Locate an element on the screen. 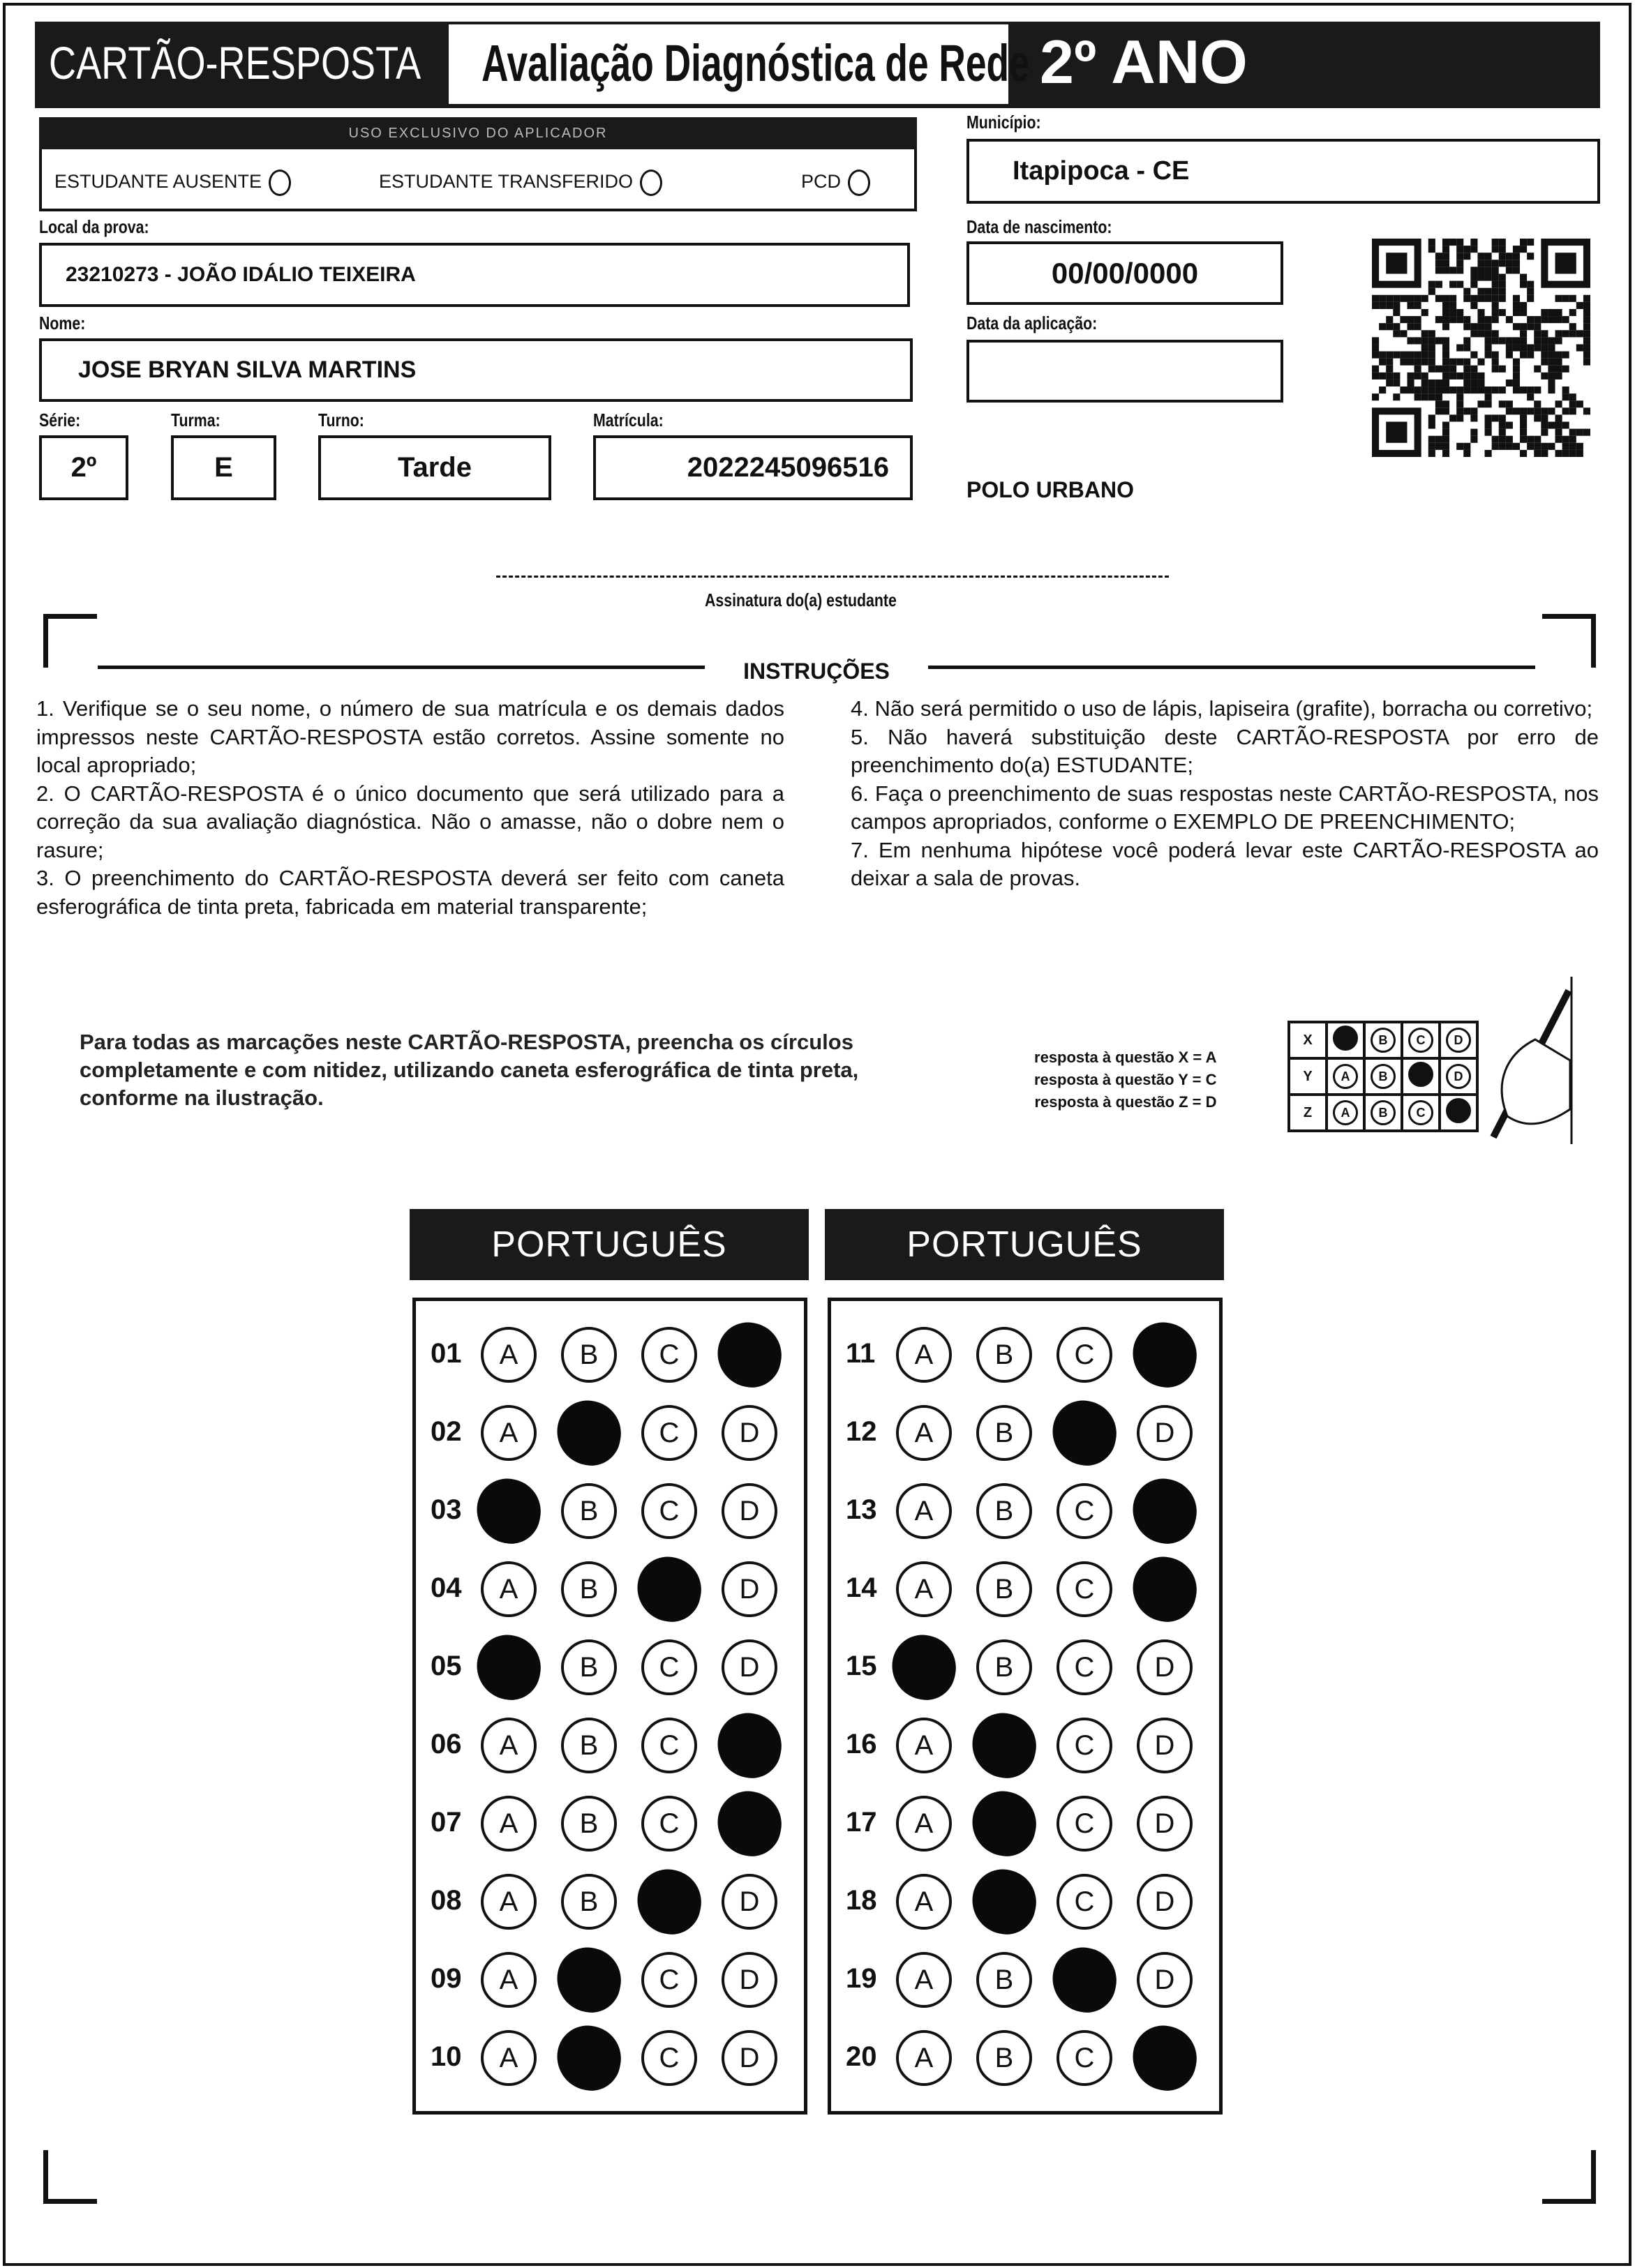 The image size is (1635, 2268). answer-bubble-11-a: A is located at coordinates (924, 1355).